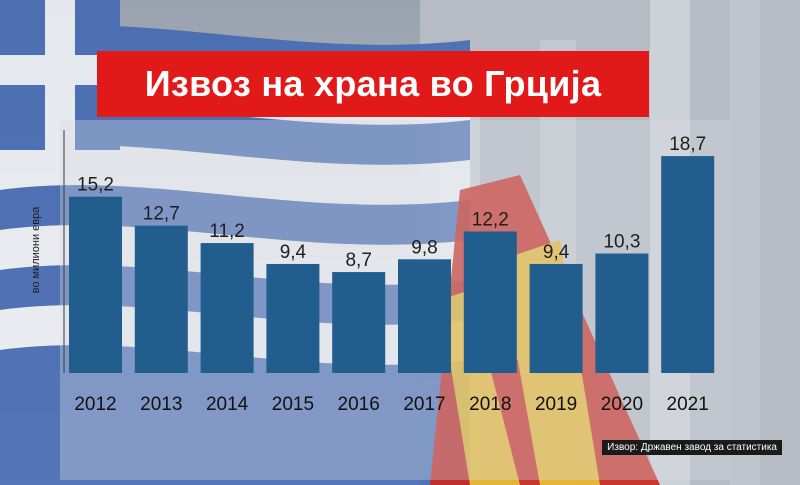 This screenshot has height=485, width=800. What do you see at coordinates (692, 447) in the screenshot?
I see `source-note: Извор: Државен завод за статистика` at bounding box center [692, 447].